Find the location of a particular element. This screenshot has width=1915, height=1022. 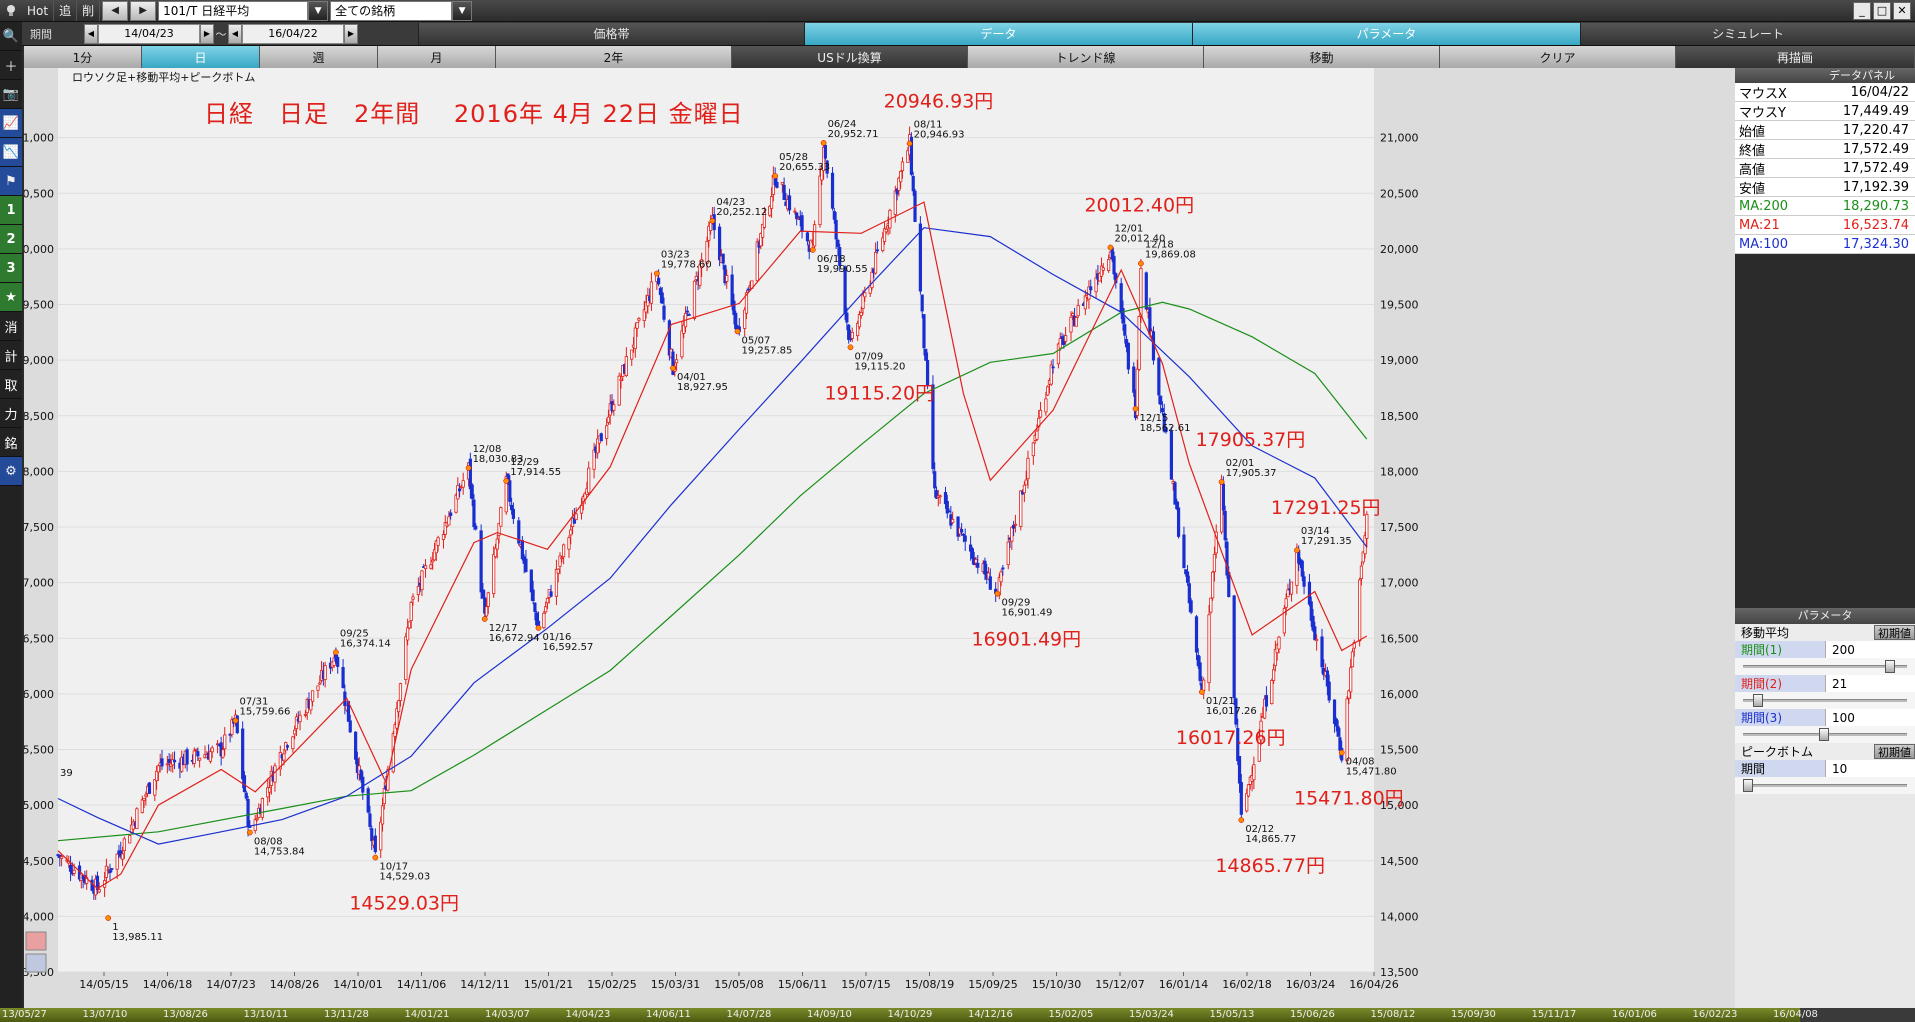

tab-2year: 2年 is located at coordinates (614, 57).